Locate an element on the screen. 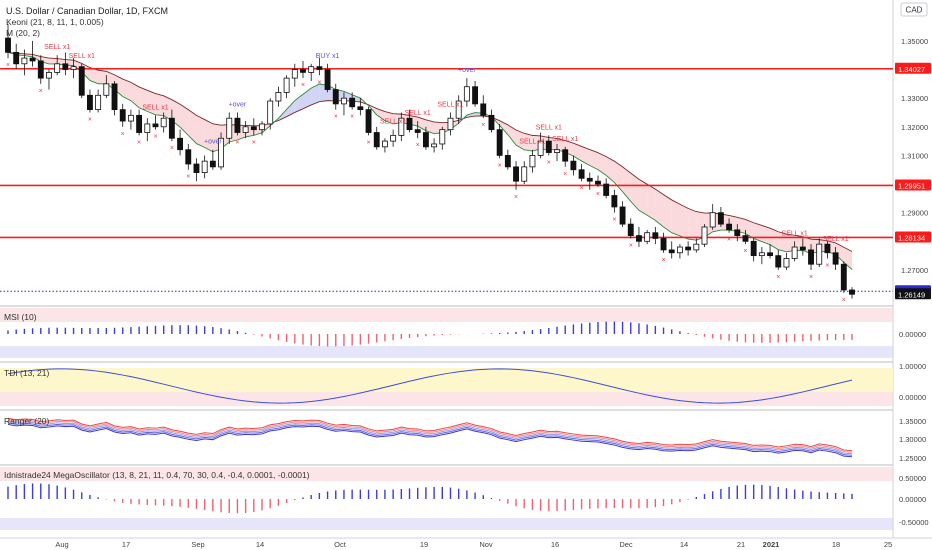  currency-badge is located at coordinates (914, 9).